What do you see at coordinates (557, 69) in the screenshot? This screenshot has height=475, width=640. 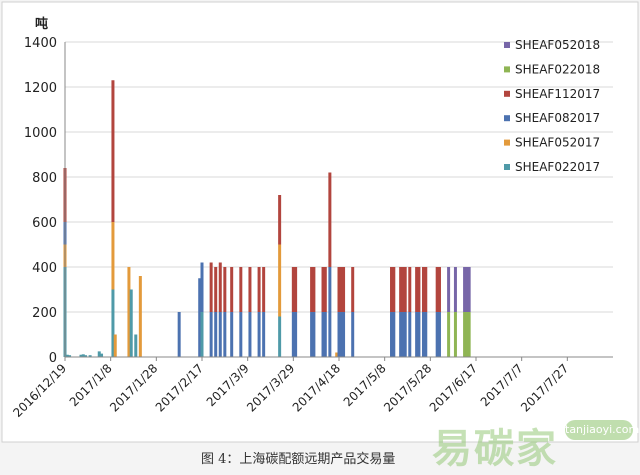 I see `legend-label: SHEAF022018` at bounding box center [557, 69].